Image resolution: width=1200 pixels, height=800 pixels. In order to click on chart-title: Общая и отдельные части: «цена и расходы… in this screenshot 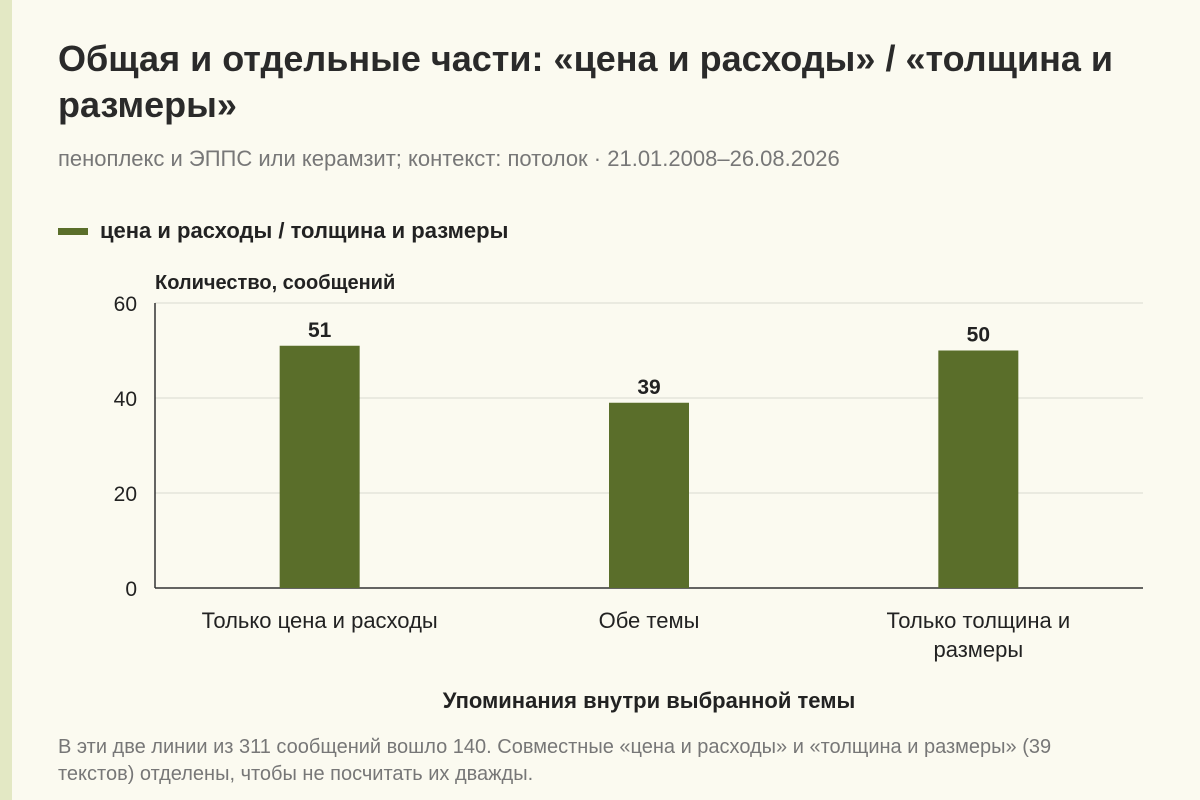, I will do `click(585, 81)`.